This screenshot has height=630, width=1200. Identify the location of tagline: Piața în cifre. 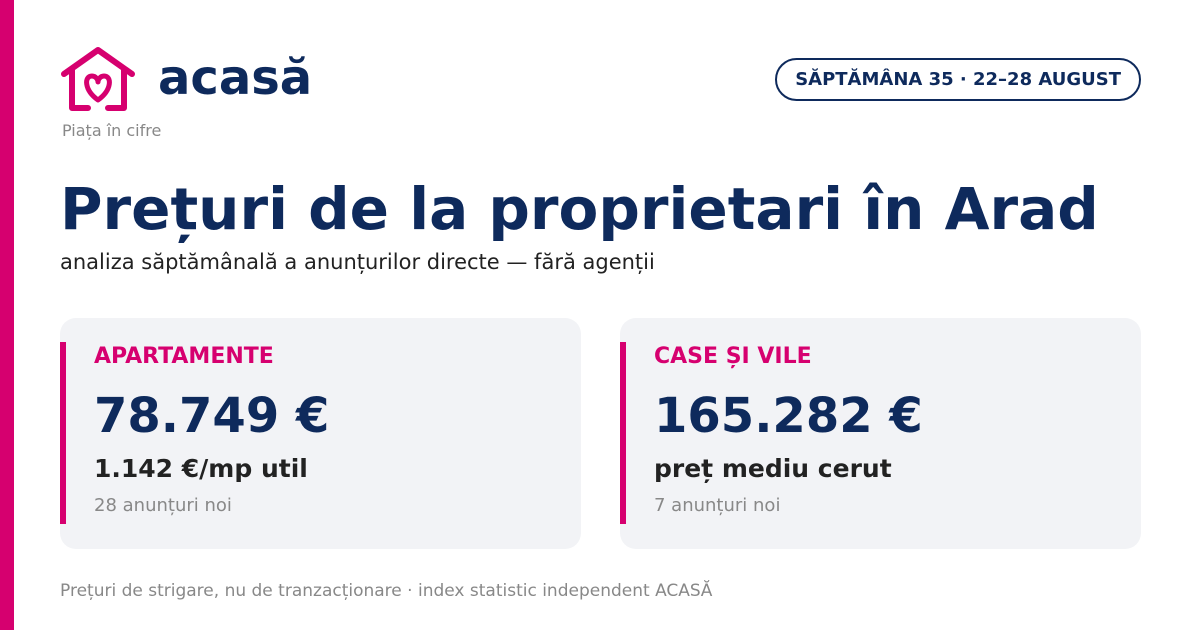
(112, 130).